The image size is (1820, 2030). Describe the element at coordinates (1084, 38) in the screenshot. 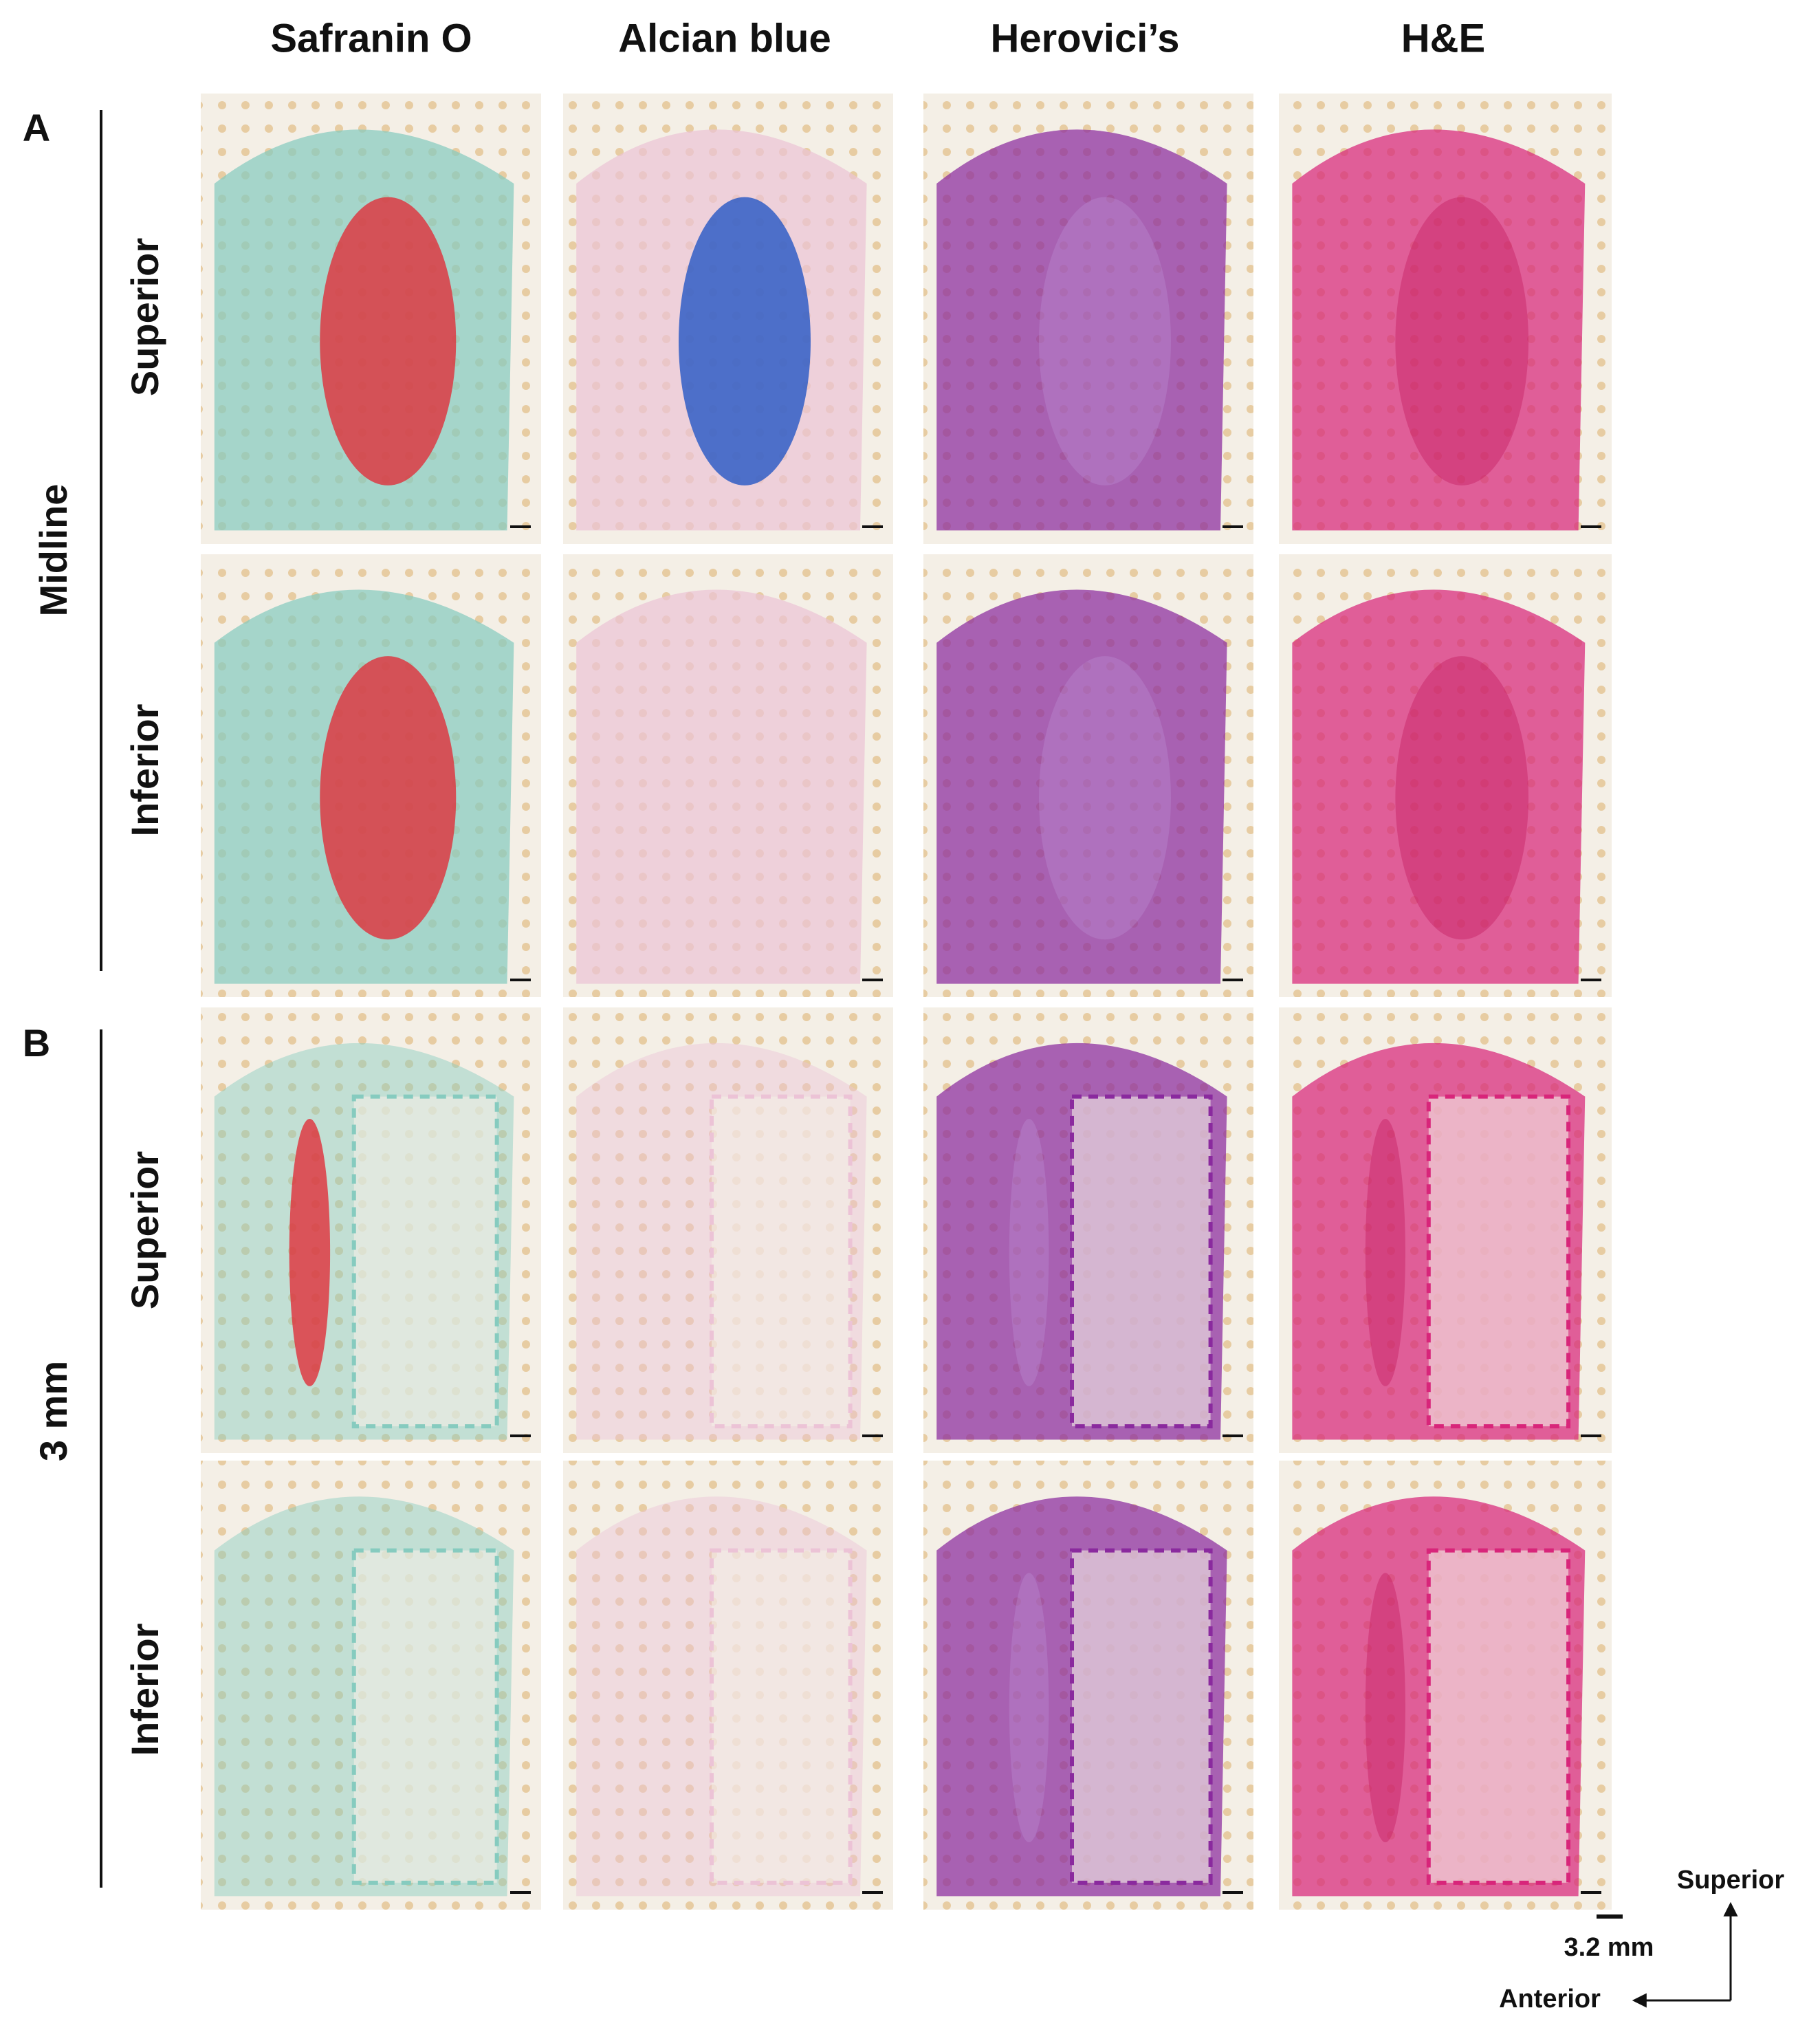

I see `column-header: Herovici’s` at that location.